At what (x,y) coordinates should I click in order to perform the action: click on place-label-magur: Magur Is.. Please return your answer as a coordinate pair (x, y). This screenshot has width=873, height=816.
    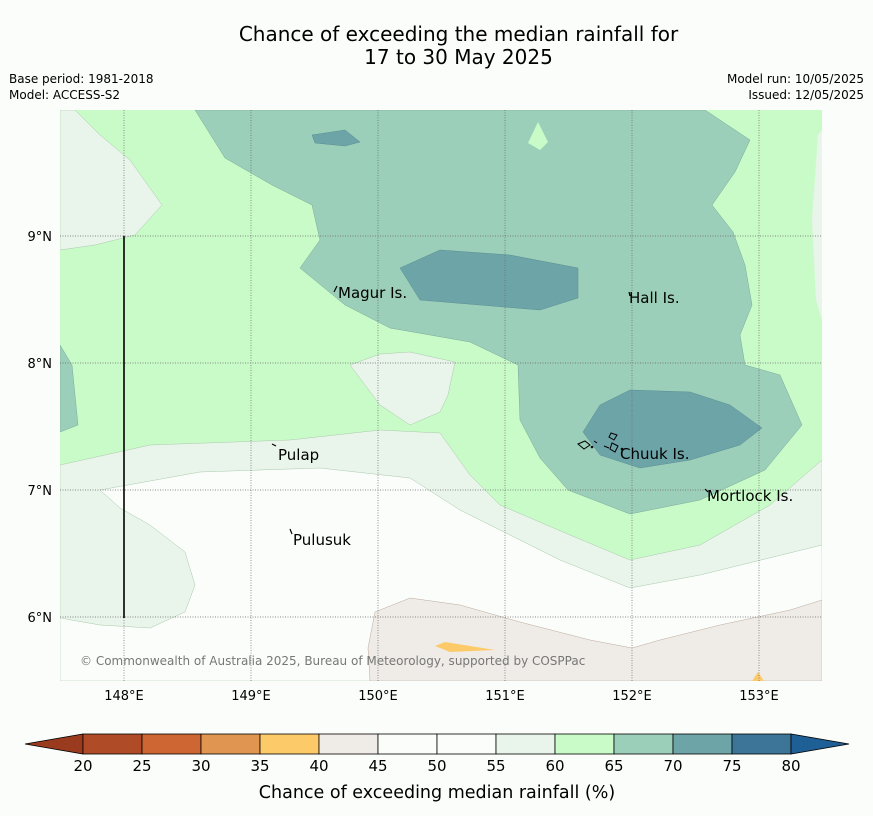
    Looking at the image, I should click on (372, 293).